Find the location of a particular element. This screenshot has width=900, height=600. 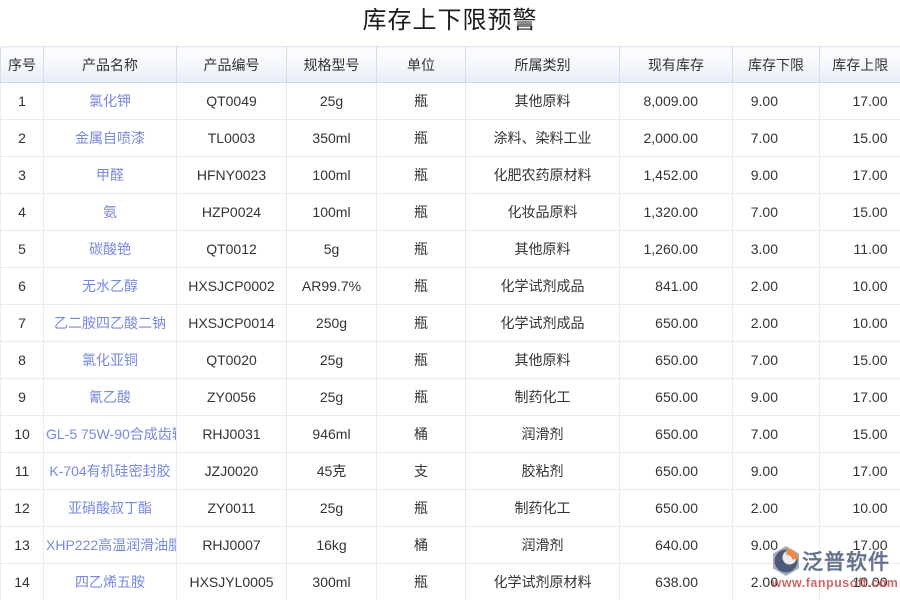

product-name-link: 氰乙酸 is located at coordinates (110, 397).